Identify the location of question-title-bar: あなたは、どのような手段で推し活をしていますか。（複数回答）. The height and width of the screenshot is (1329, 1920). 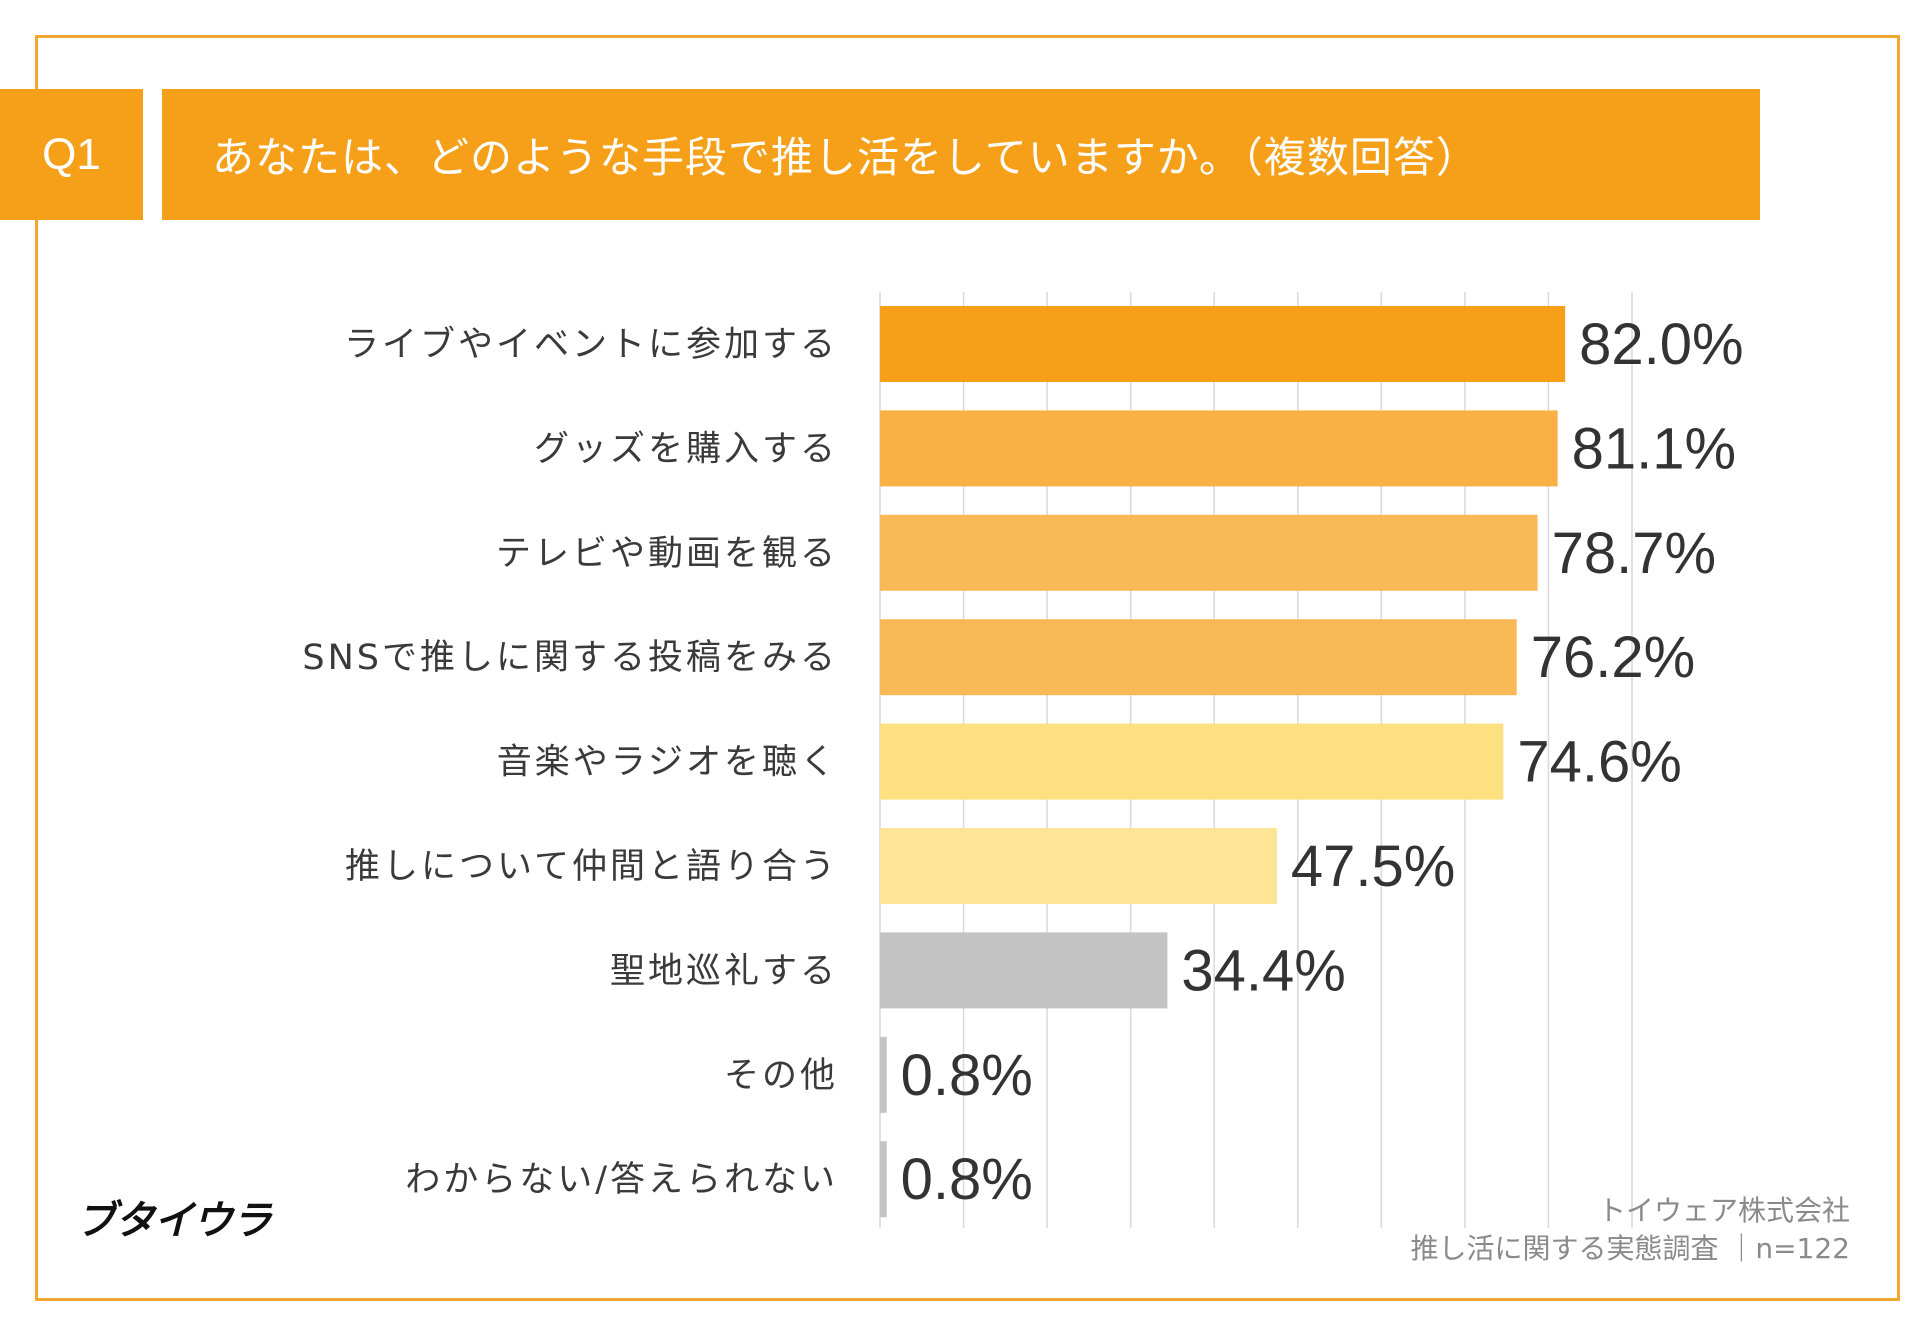
(961, 154).